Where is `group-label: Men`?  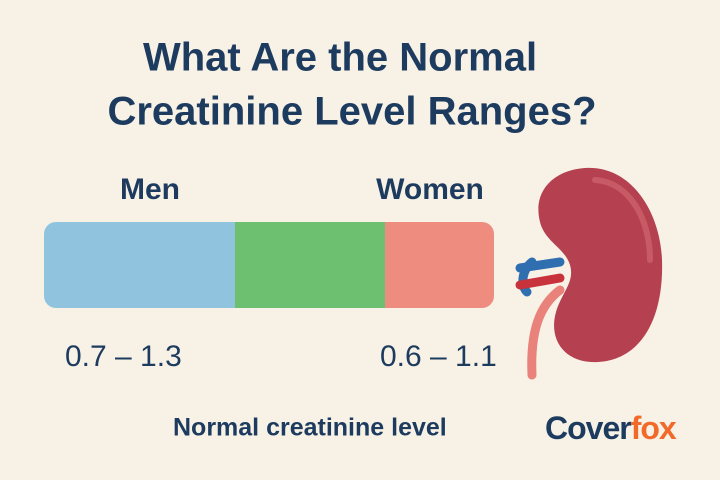
group-label: Men is located at coordinates (150, 189).